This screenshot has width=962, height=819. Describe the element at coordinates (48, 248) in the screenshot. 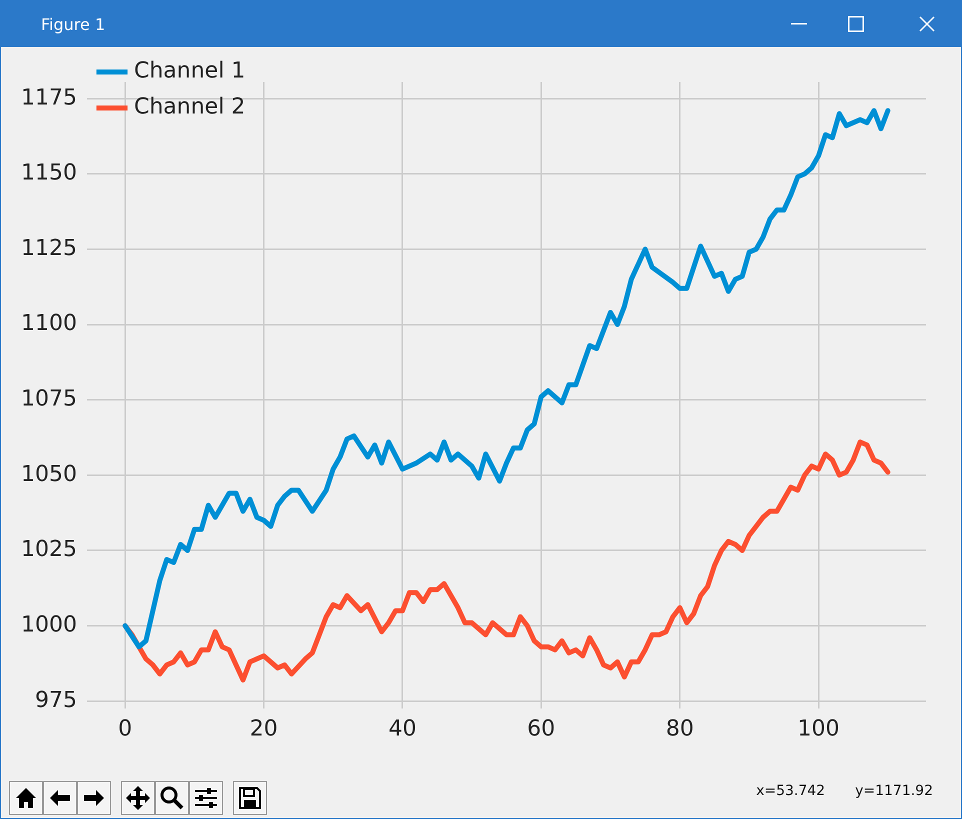

I see `y-tick-label: 1125` at that location.